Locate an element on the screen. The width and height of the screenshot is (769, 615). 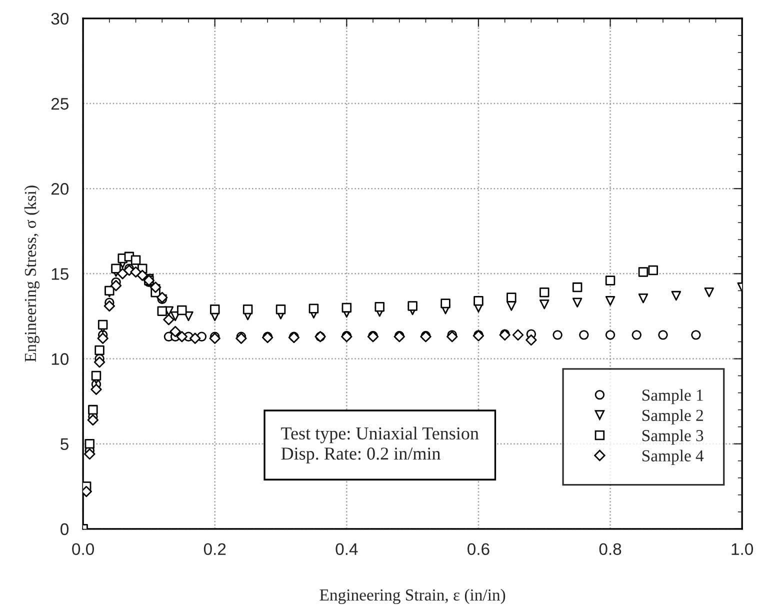
y-axis-title: Engineering Stress, σ (ksi) is located at coordinates (32, 274).